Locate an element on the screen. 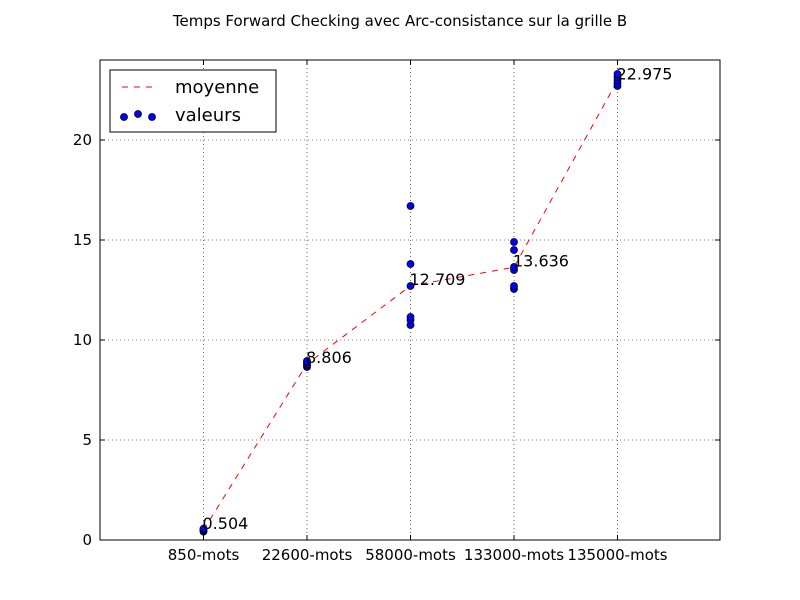  x-tick-label: 850-mots is located at coordinates (204, 555).